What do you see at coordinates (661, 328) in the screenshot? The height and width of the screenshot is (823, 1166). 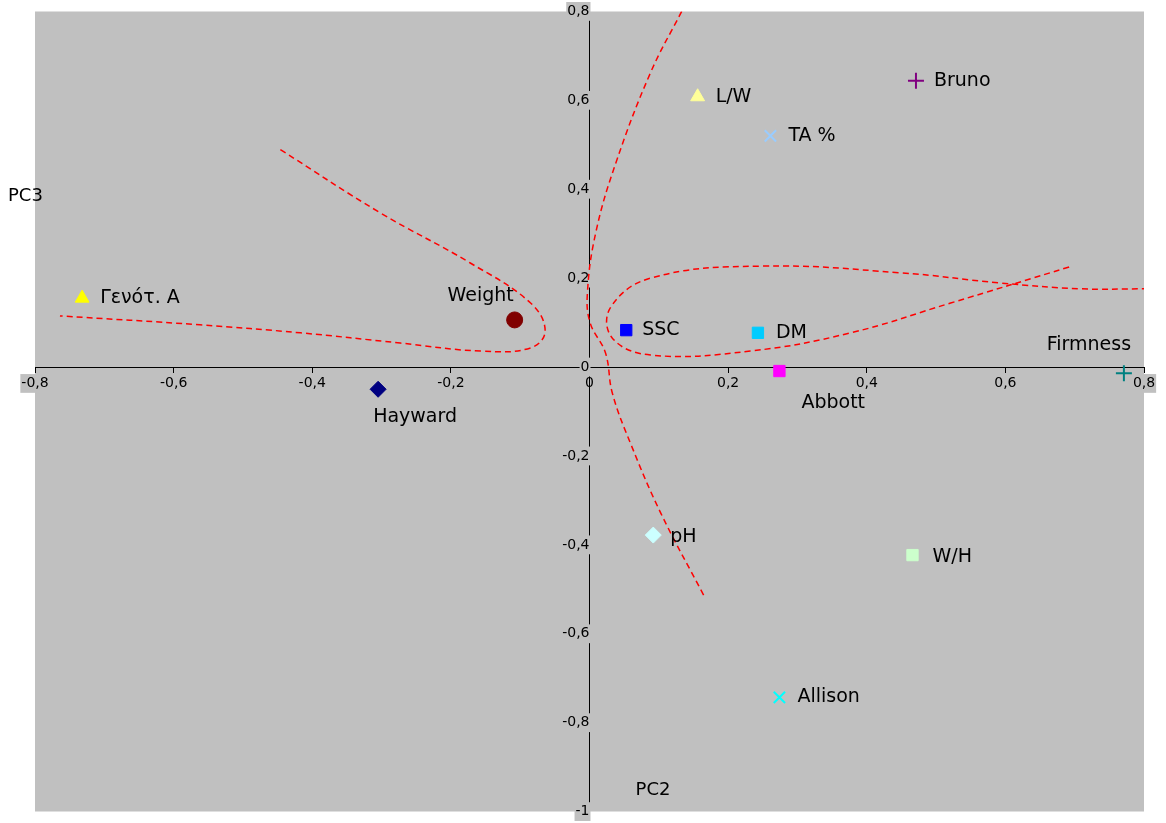 I see `series-label: SSC` at bounding box center [661, 328].